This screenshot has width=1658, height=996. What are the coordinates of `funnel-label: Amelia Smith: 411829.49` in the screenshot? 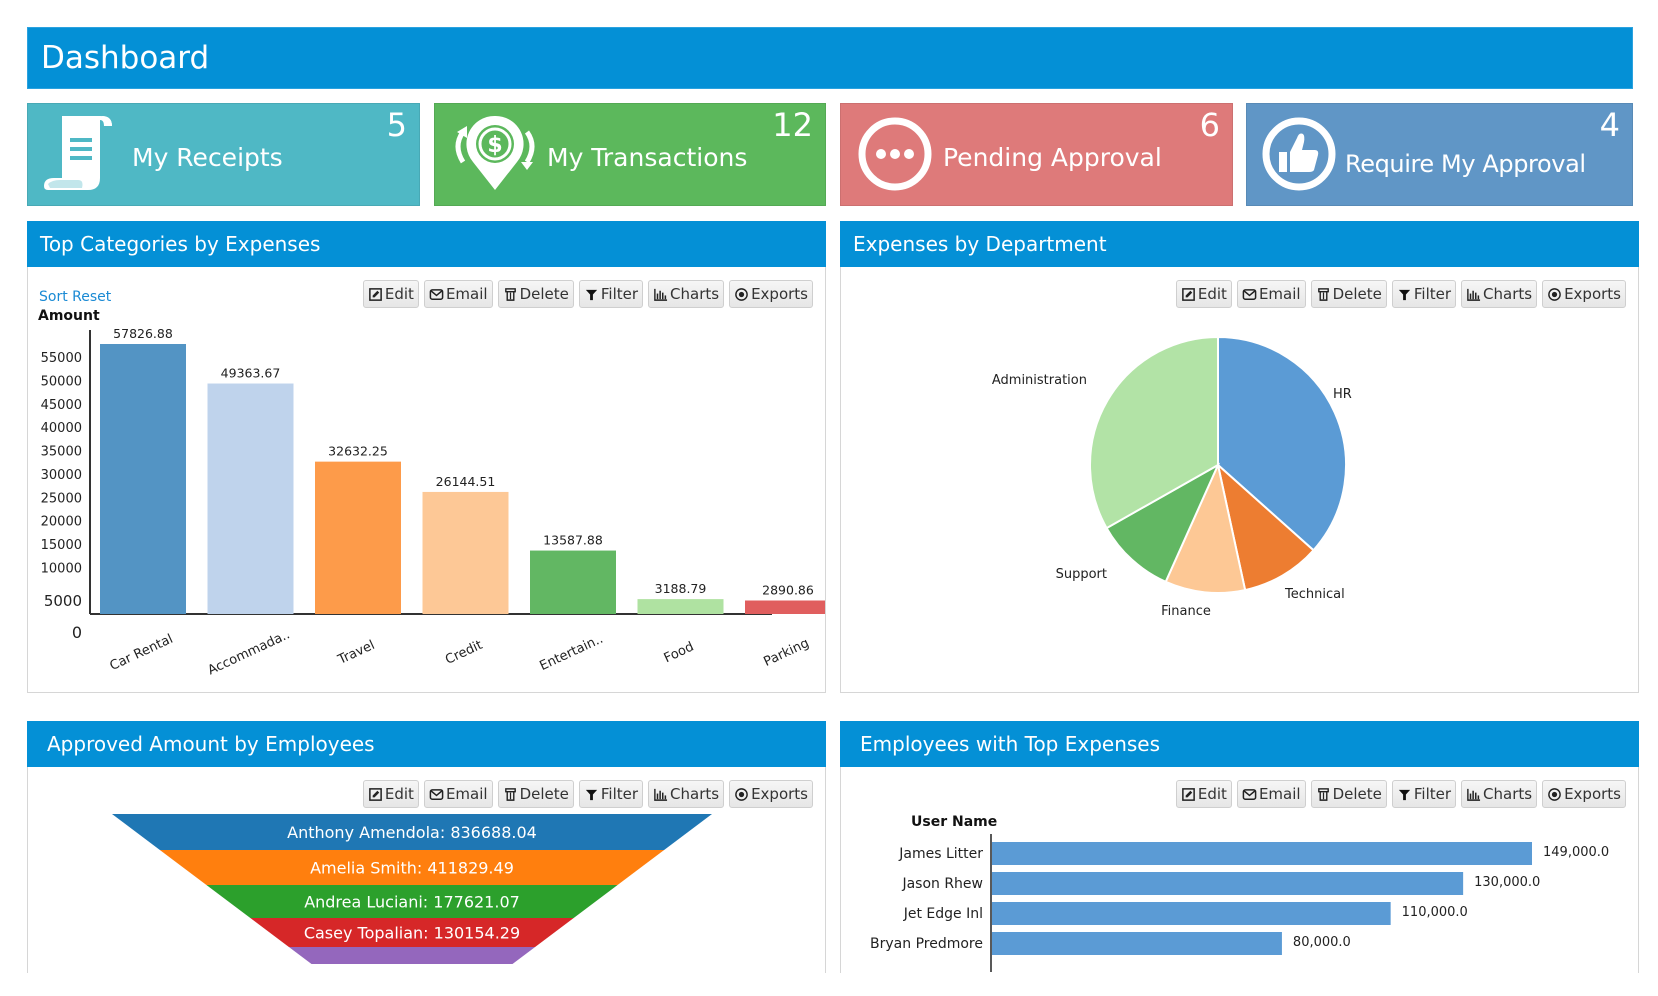 It's located at (412, 868).